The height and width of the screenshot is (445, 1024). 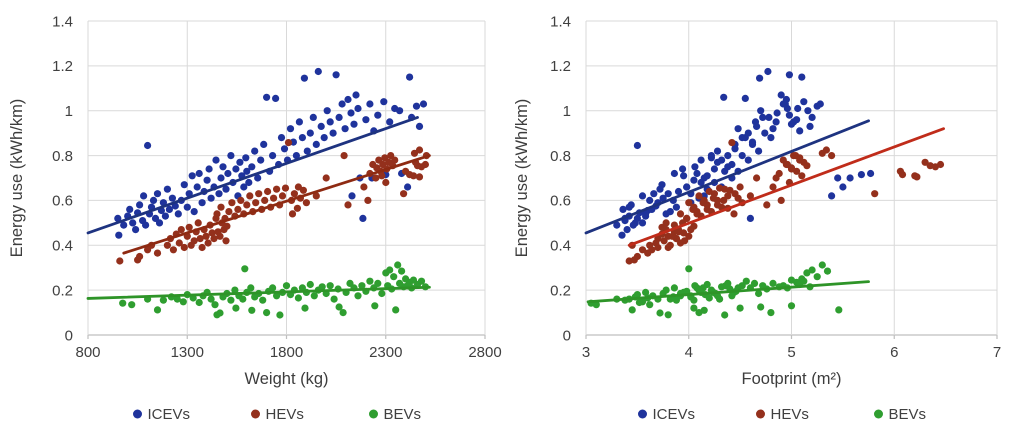 I want to click on x-tick-label: 4, so click(x=689, y=352).